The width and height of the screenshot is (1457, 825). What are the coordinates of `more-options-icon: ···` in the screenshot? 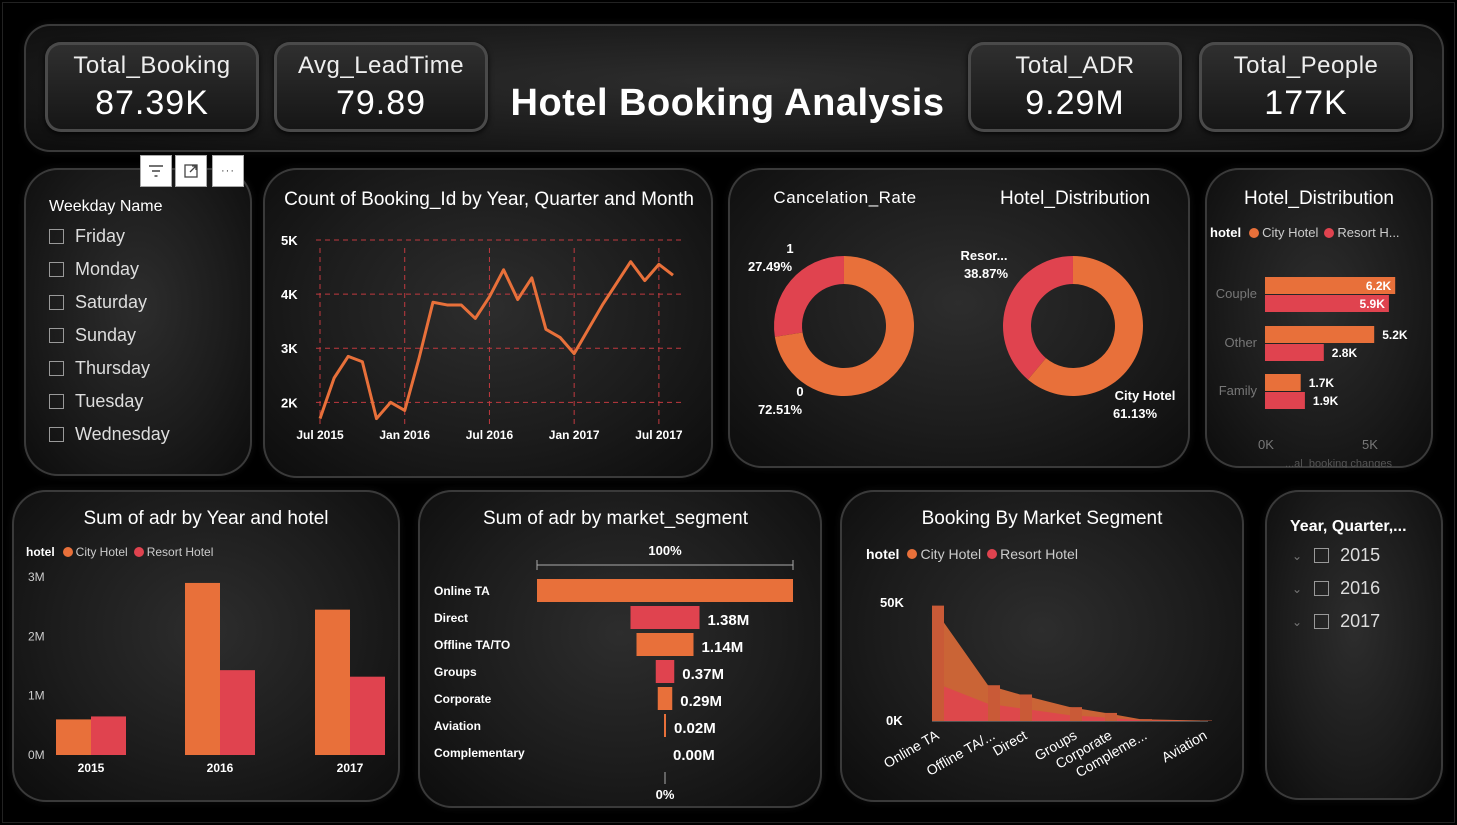 It's located at (228, 171).